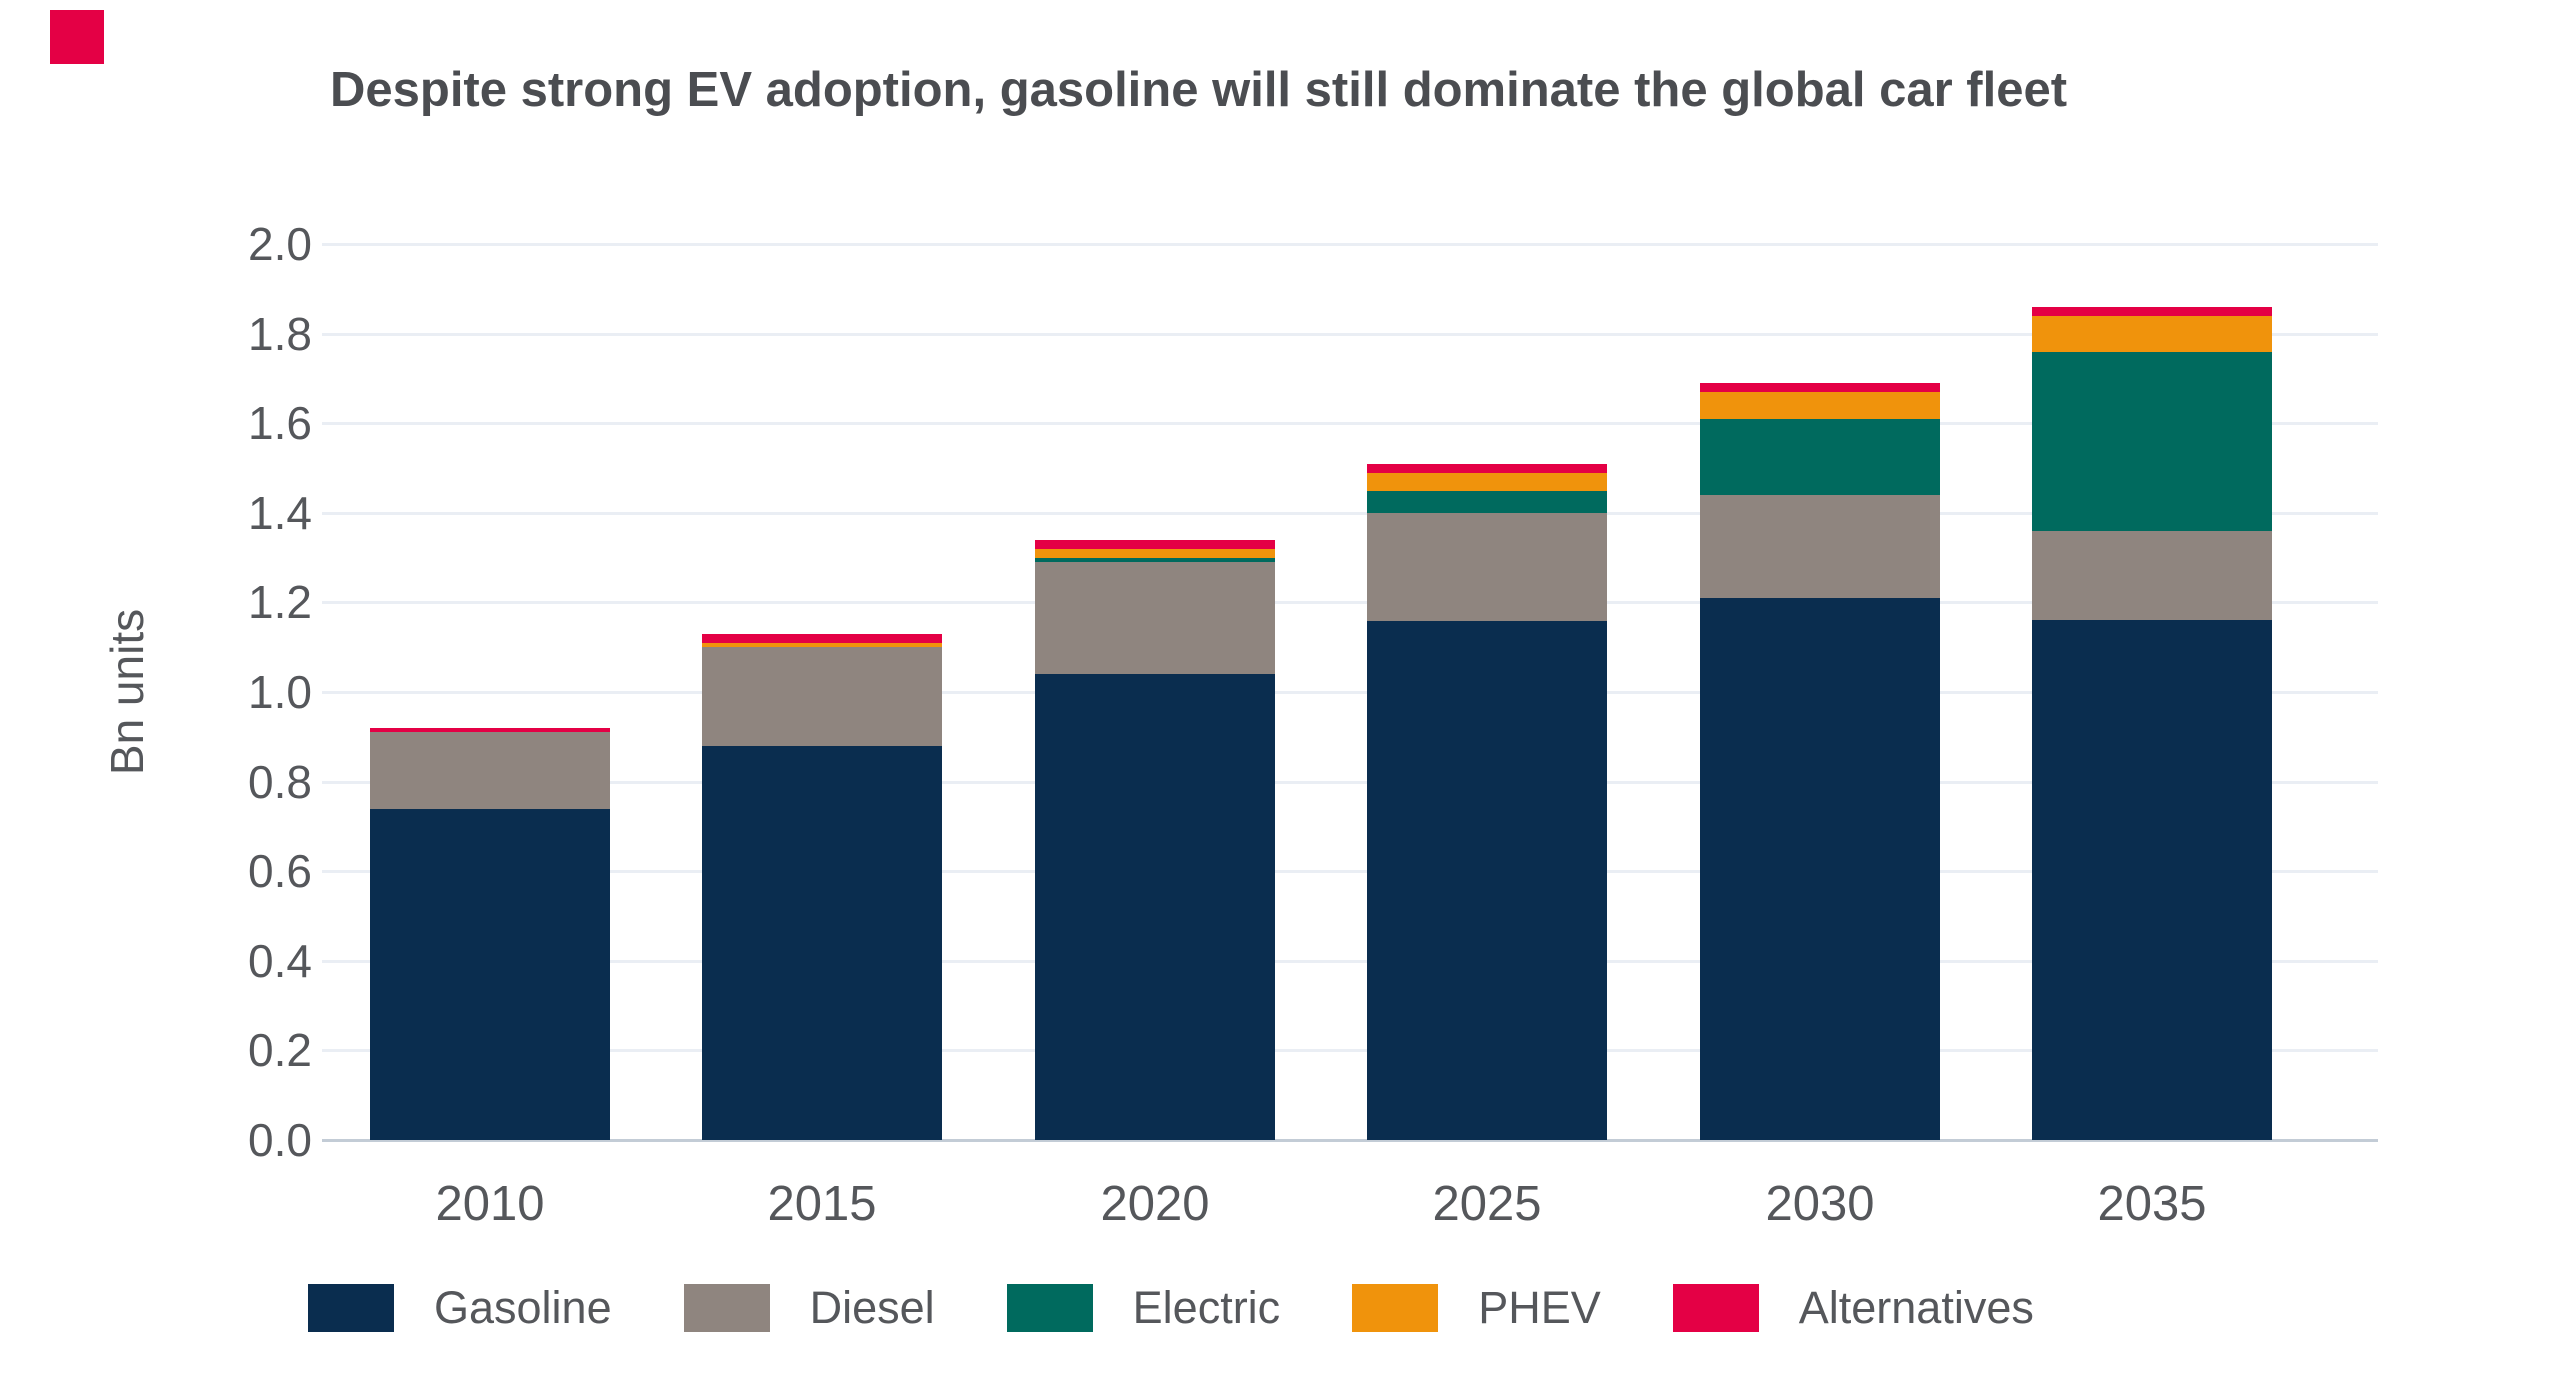 The width and height of the screenshot is (2560, 1374). What do you see at coordinates (490, 1204) in the screenshot?
I see `x-axis-label: 2010` at bounding box center [490, 1204].